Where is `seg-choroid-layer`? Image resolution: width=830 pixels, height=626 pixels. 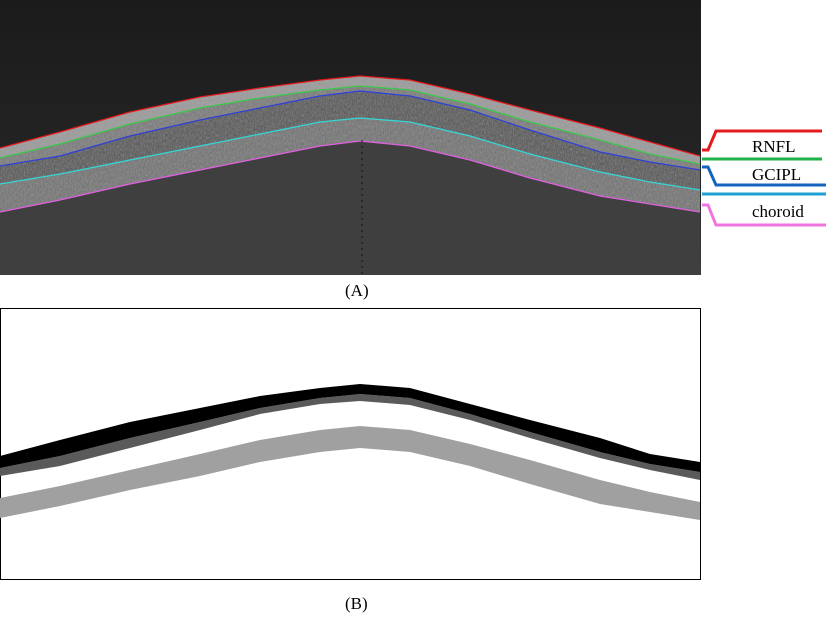
seg-choroid-layer is located at coordinates (350, 473).